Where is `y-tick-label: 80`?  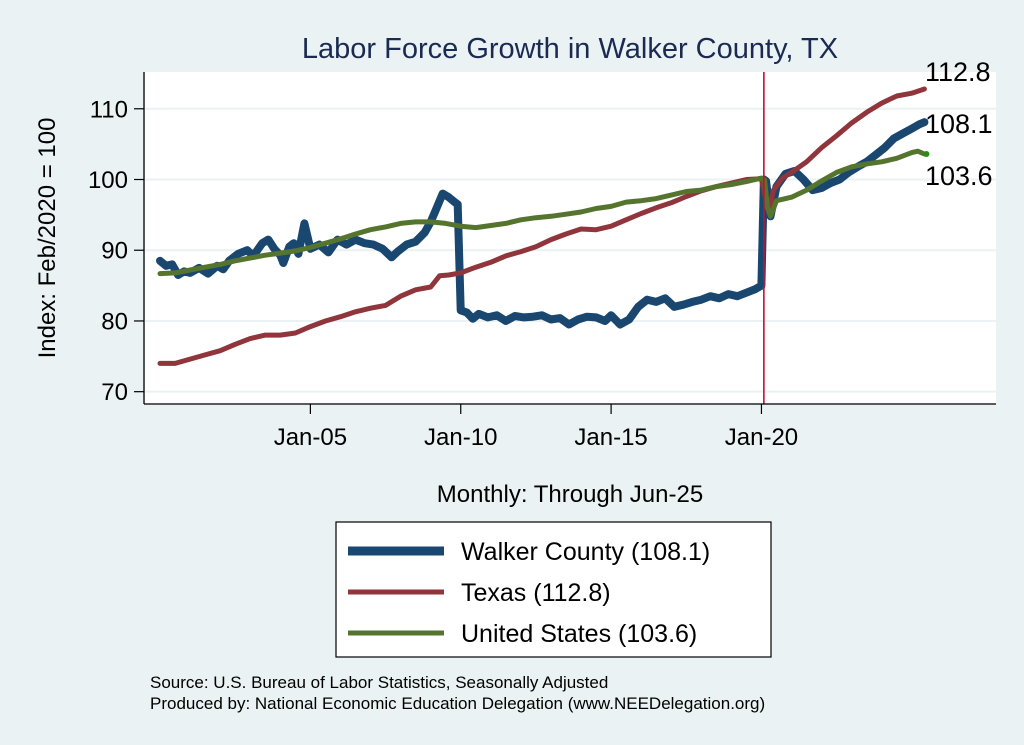
y-tick-label: 80 is located at coordinates (114, 321).